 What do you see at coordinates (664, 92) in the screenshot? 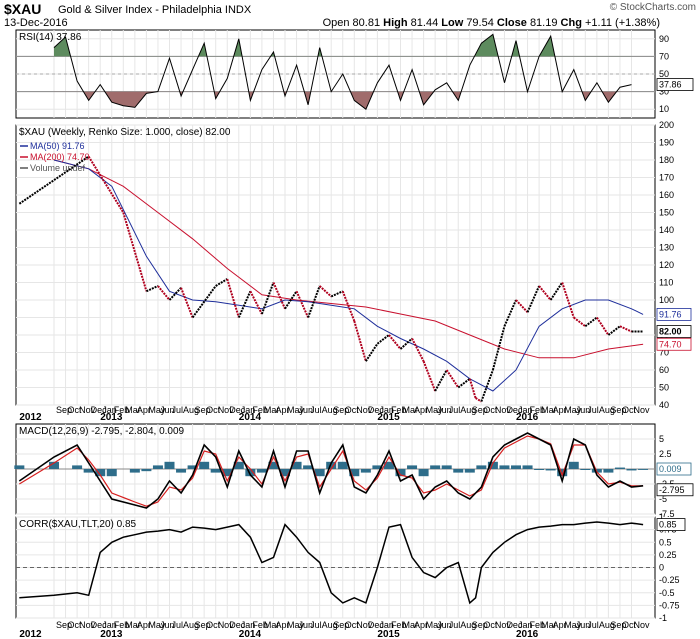
I see `y-tick-label-rsi: 30` at bounding box center [664, 92].